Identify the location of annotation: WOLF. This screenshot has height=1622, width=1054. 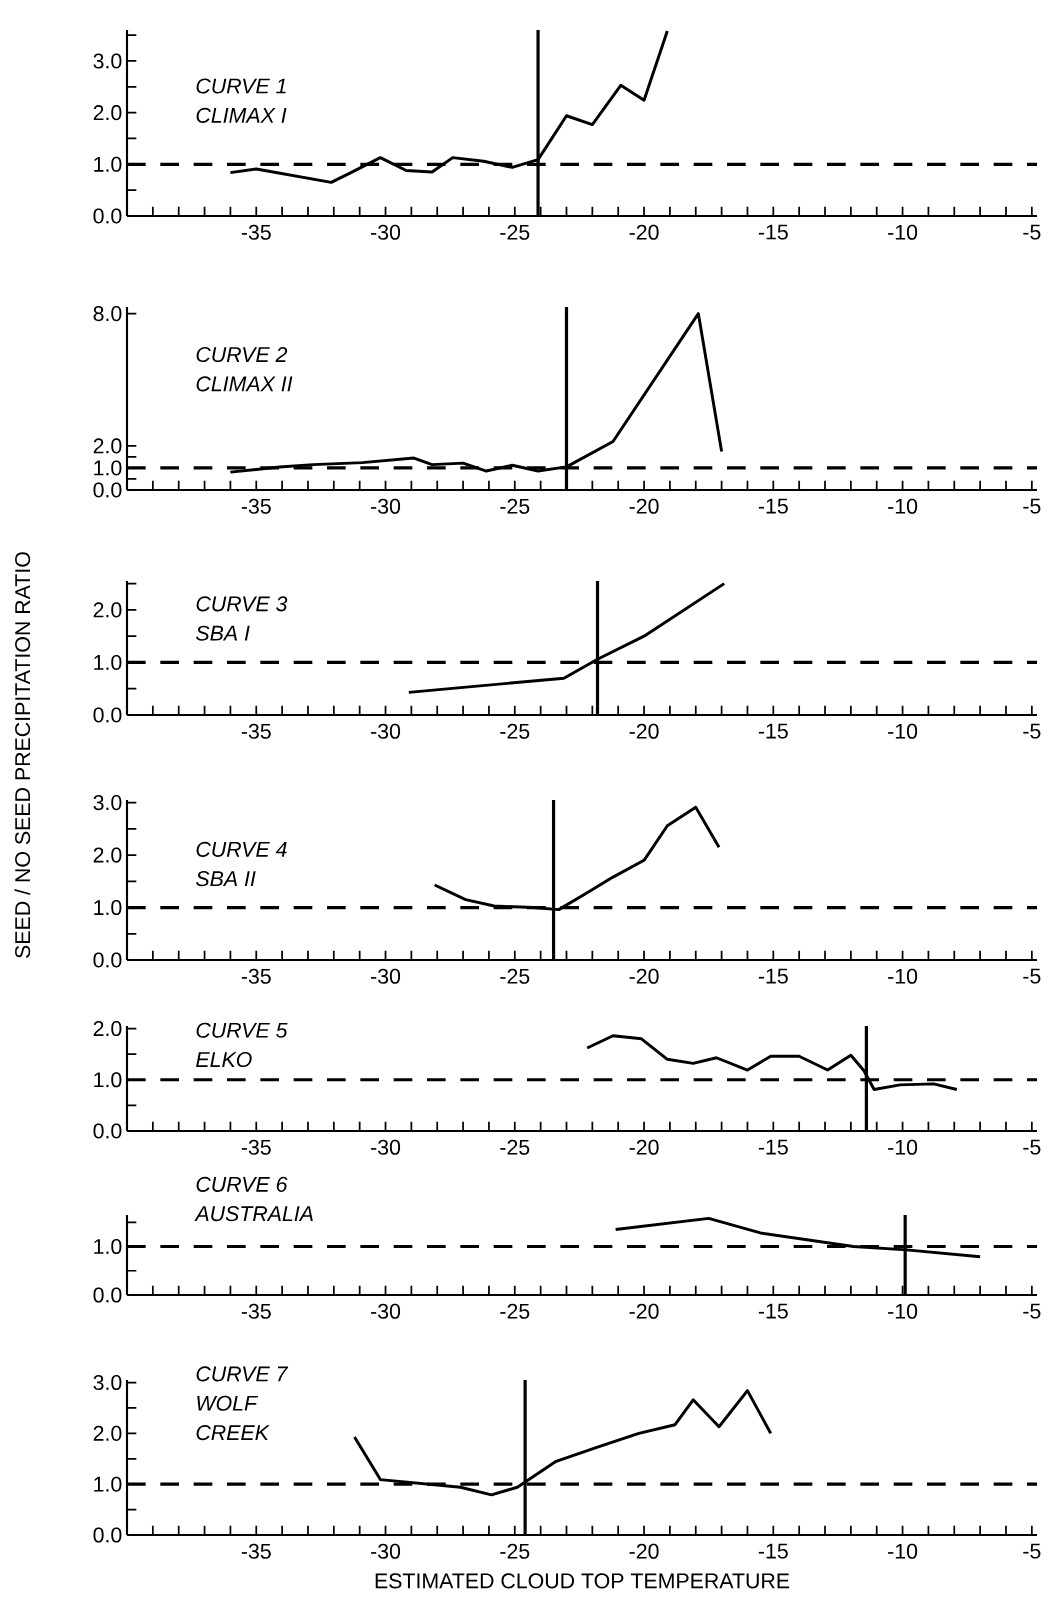
(228, 1403).